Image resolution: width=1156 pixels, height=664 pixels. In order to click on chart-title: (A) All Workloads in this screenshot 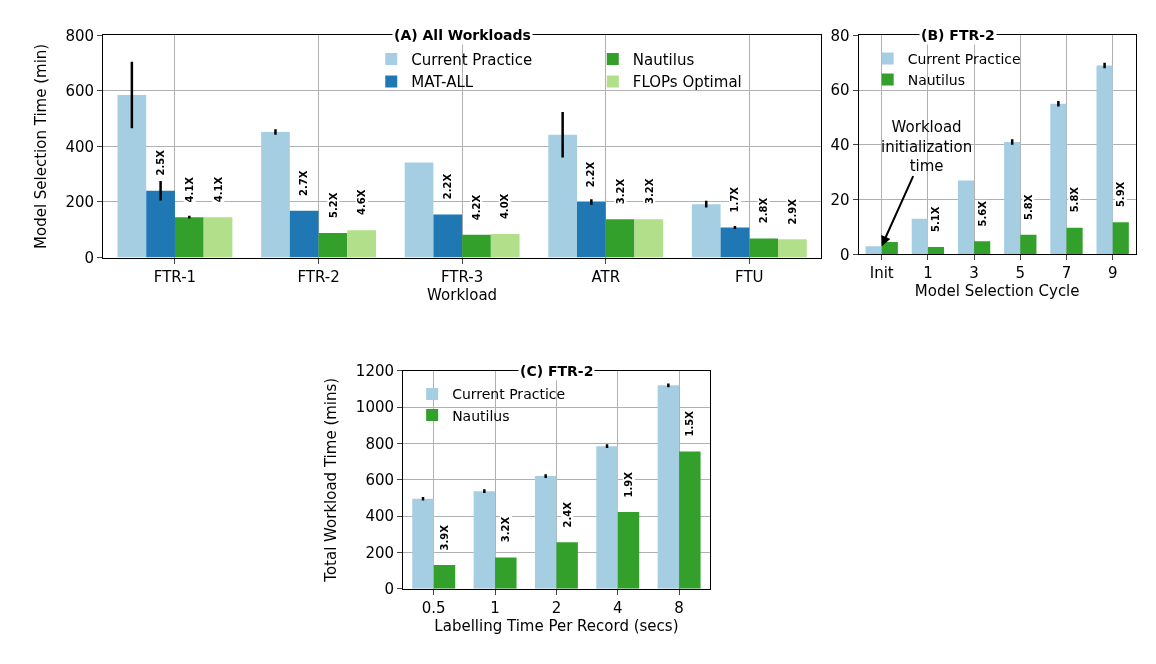, I will do `click(462, 35)`.